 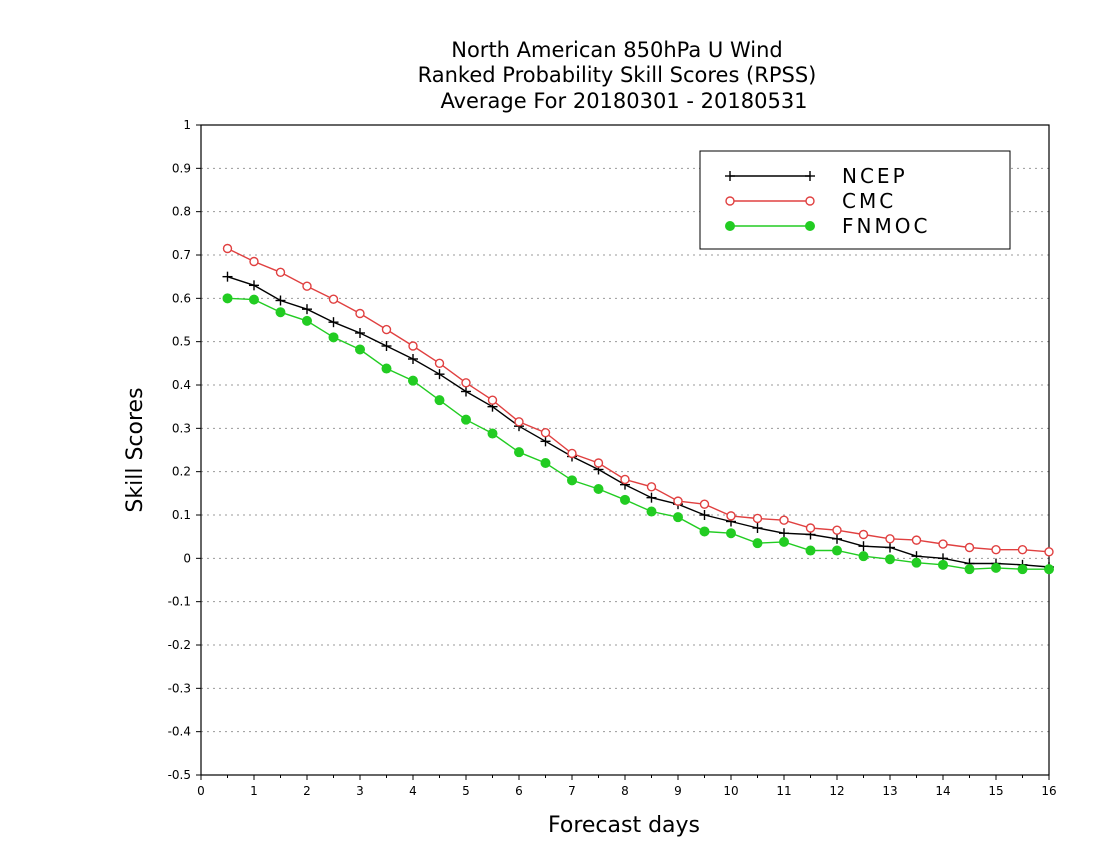 I want to click on legend-label-fnmoc: FNMOC, so click(x=886, y=226).